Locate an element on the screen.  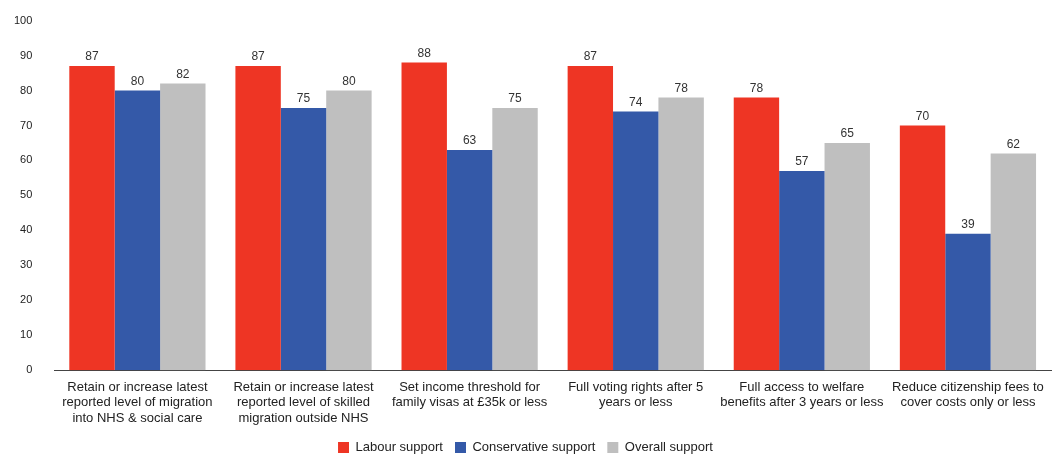
y-tick-label: 90 is located at coordinates (26, 54).